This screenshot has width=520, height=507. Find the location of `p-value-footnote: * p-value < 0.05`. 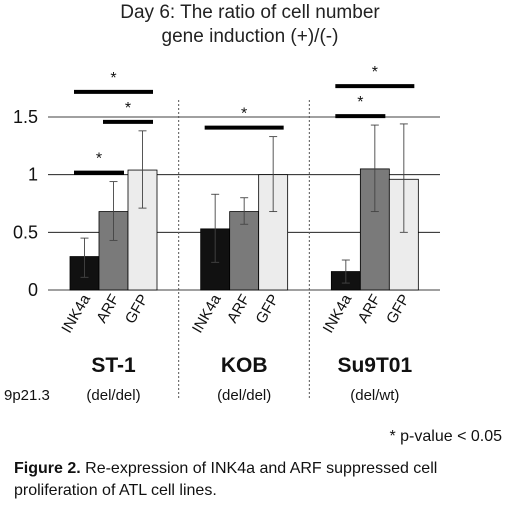

p-value-footnote: * p-value < 0.05 is located at coordinates (445, 436).